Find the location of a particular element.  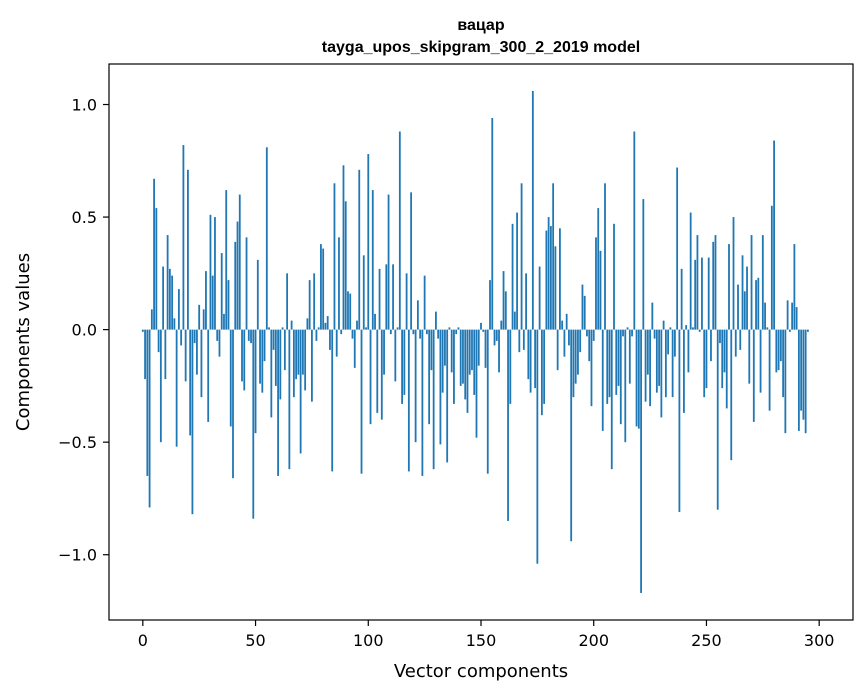

x-axis-label: Vector components is located at coordinates (481, 671).